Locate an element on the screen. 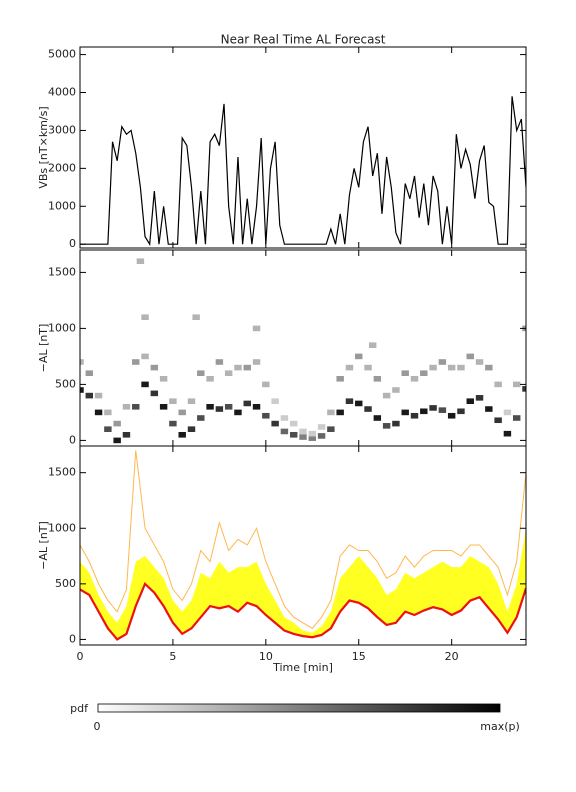 The width and height of the screenshot is (576, 792). chart-title: Near Real Time AL Forecast is located at coordinates (303, 40).